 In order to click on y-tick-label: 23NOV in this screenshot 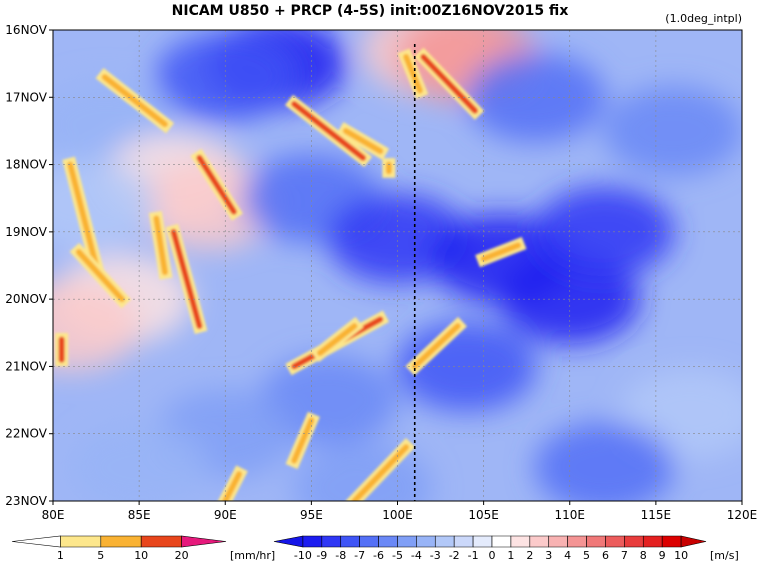, I will do `click(26, 501)`.